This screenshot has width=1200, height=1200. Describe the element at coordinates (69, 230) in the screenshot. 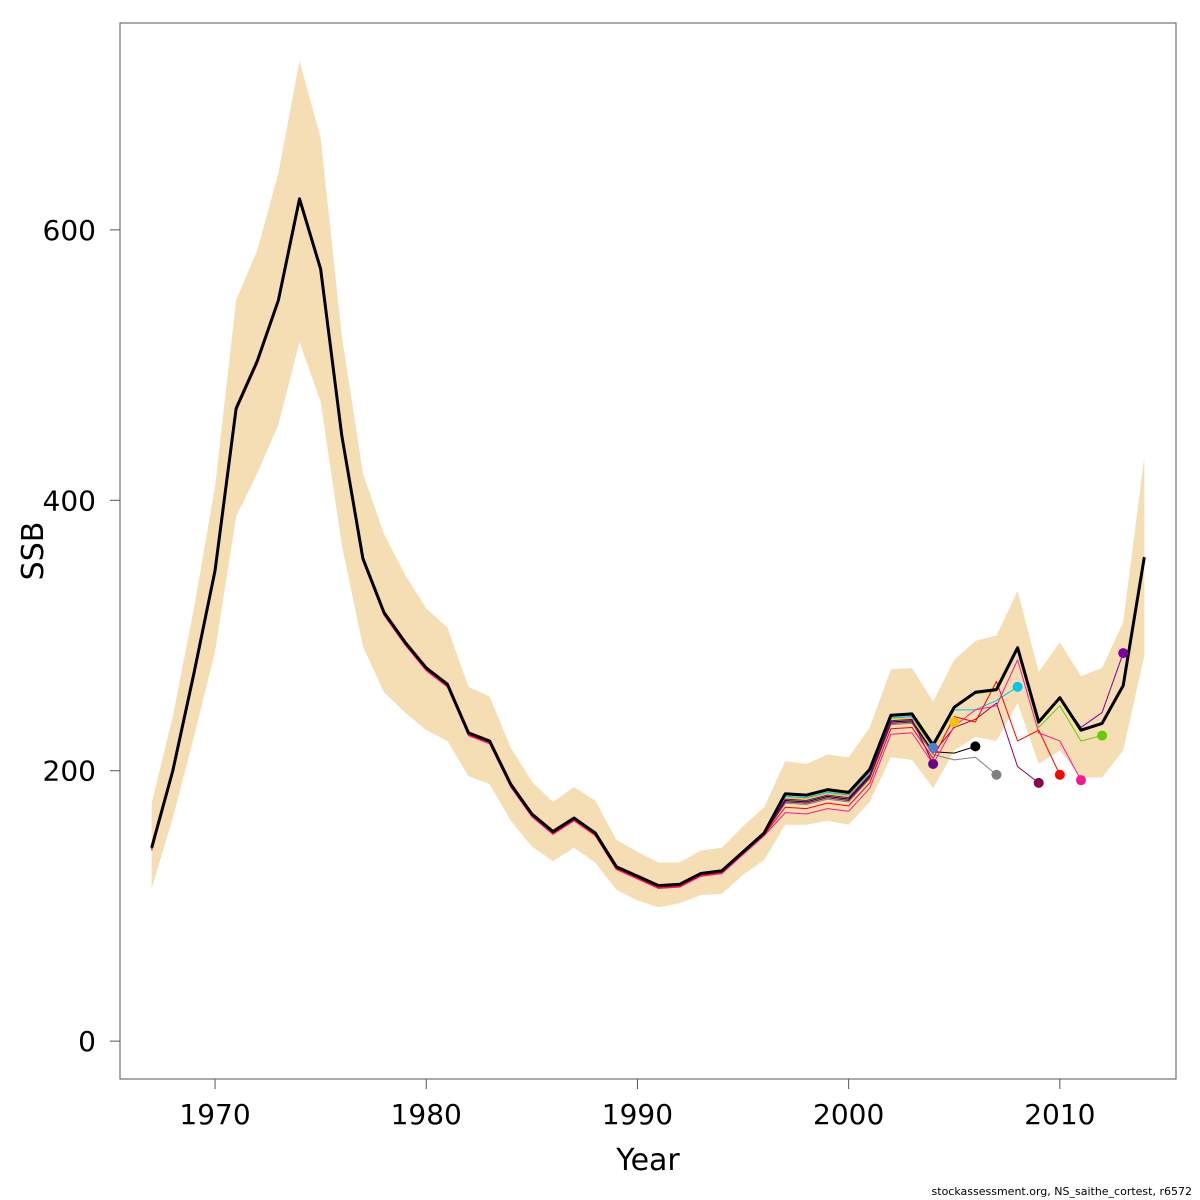

I see `y-tick-label-3: 600` at that location.